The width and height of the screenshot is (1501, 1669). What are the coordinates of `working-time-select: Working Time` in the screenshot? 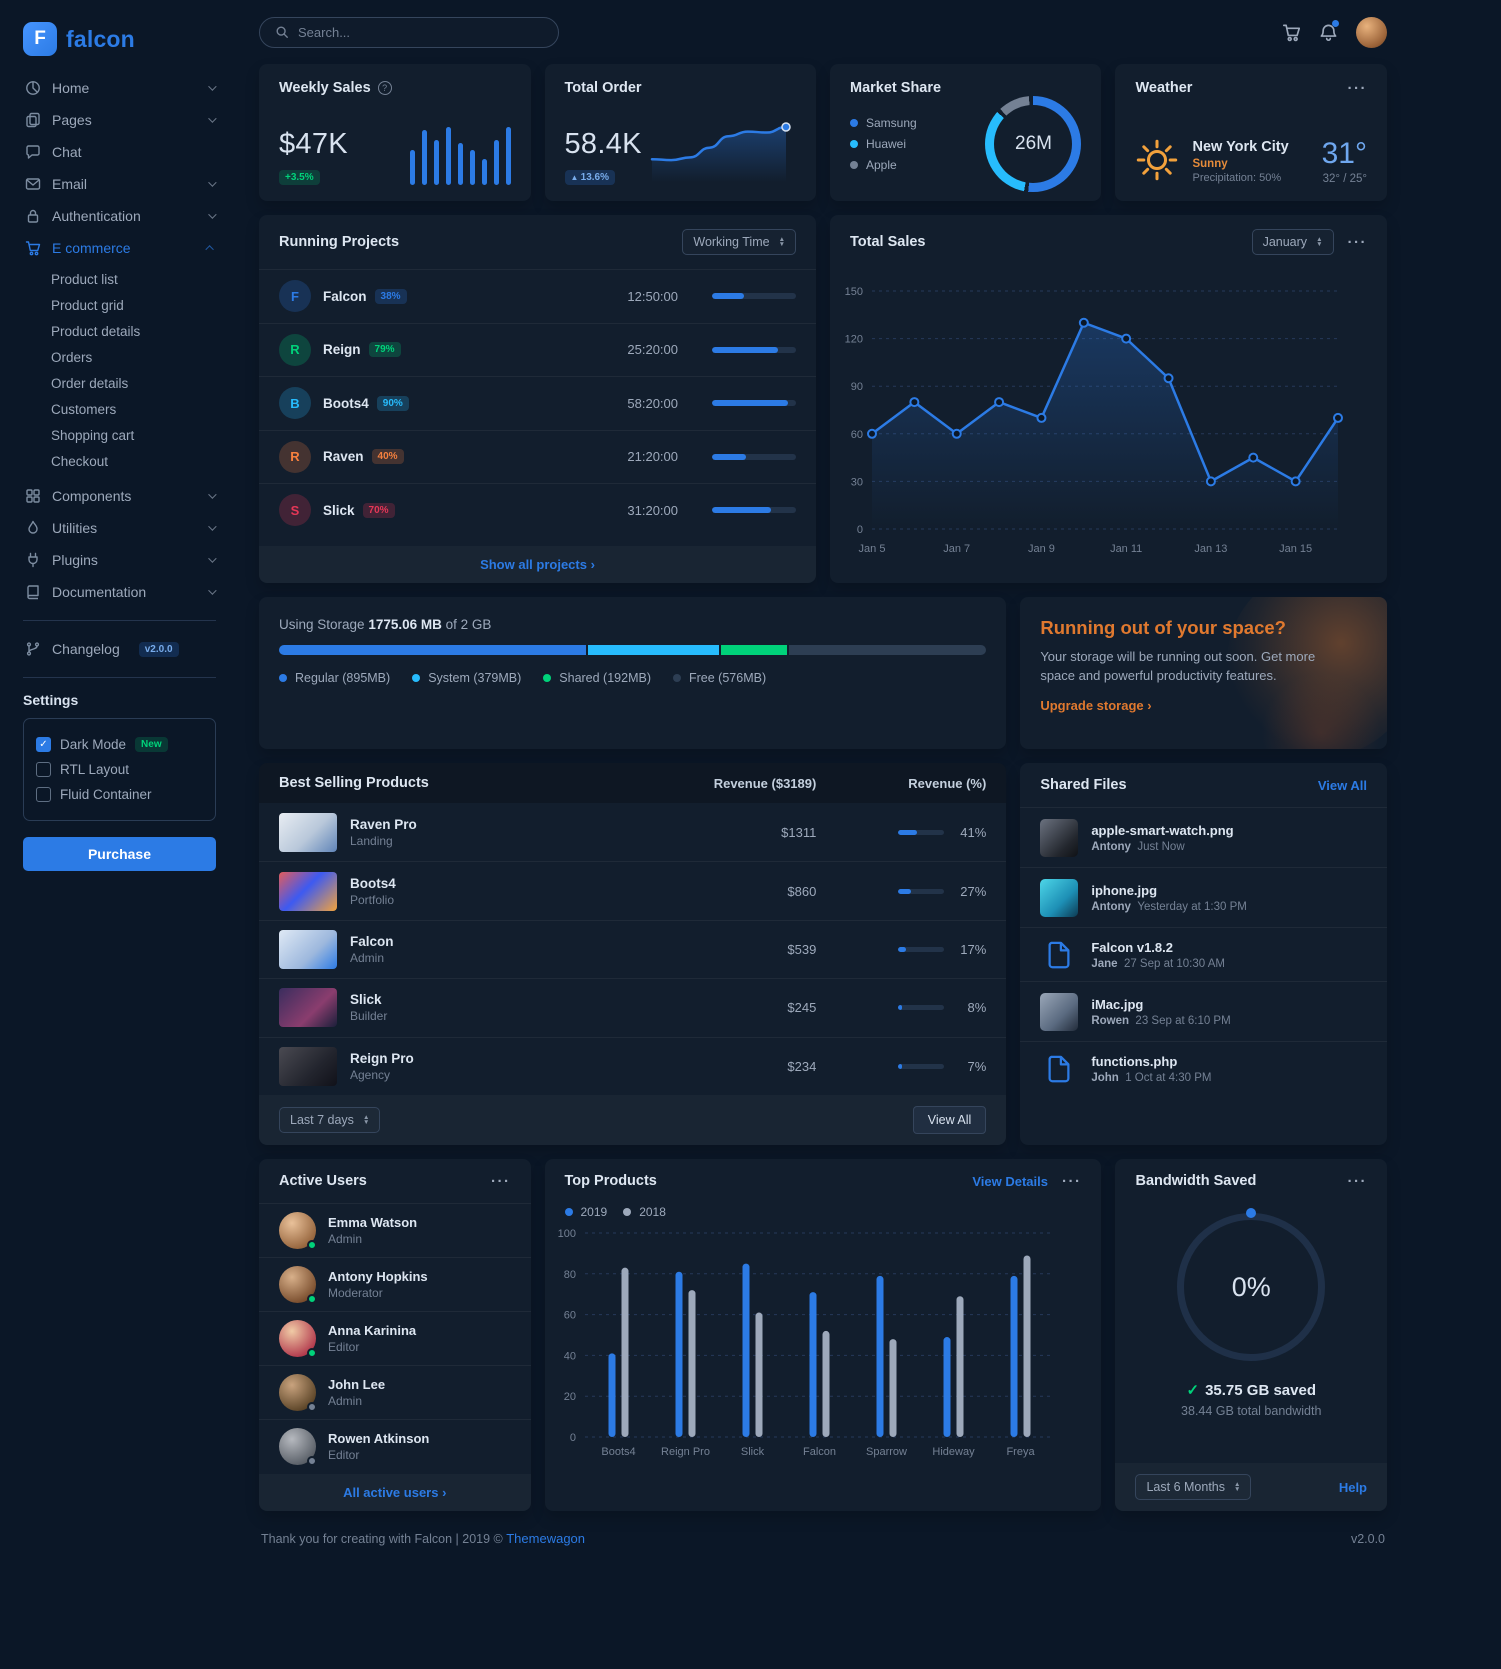 It's located at (739, 242).